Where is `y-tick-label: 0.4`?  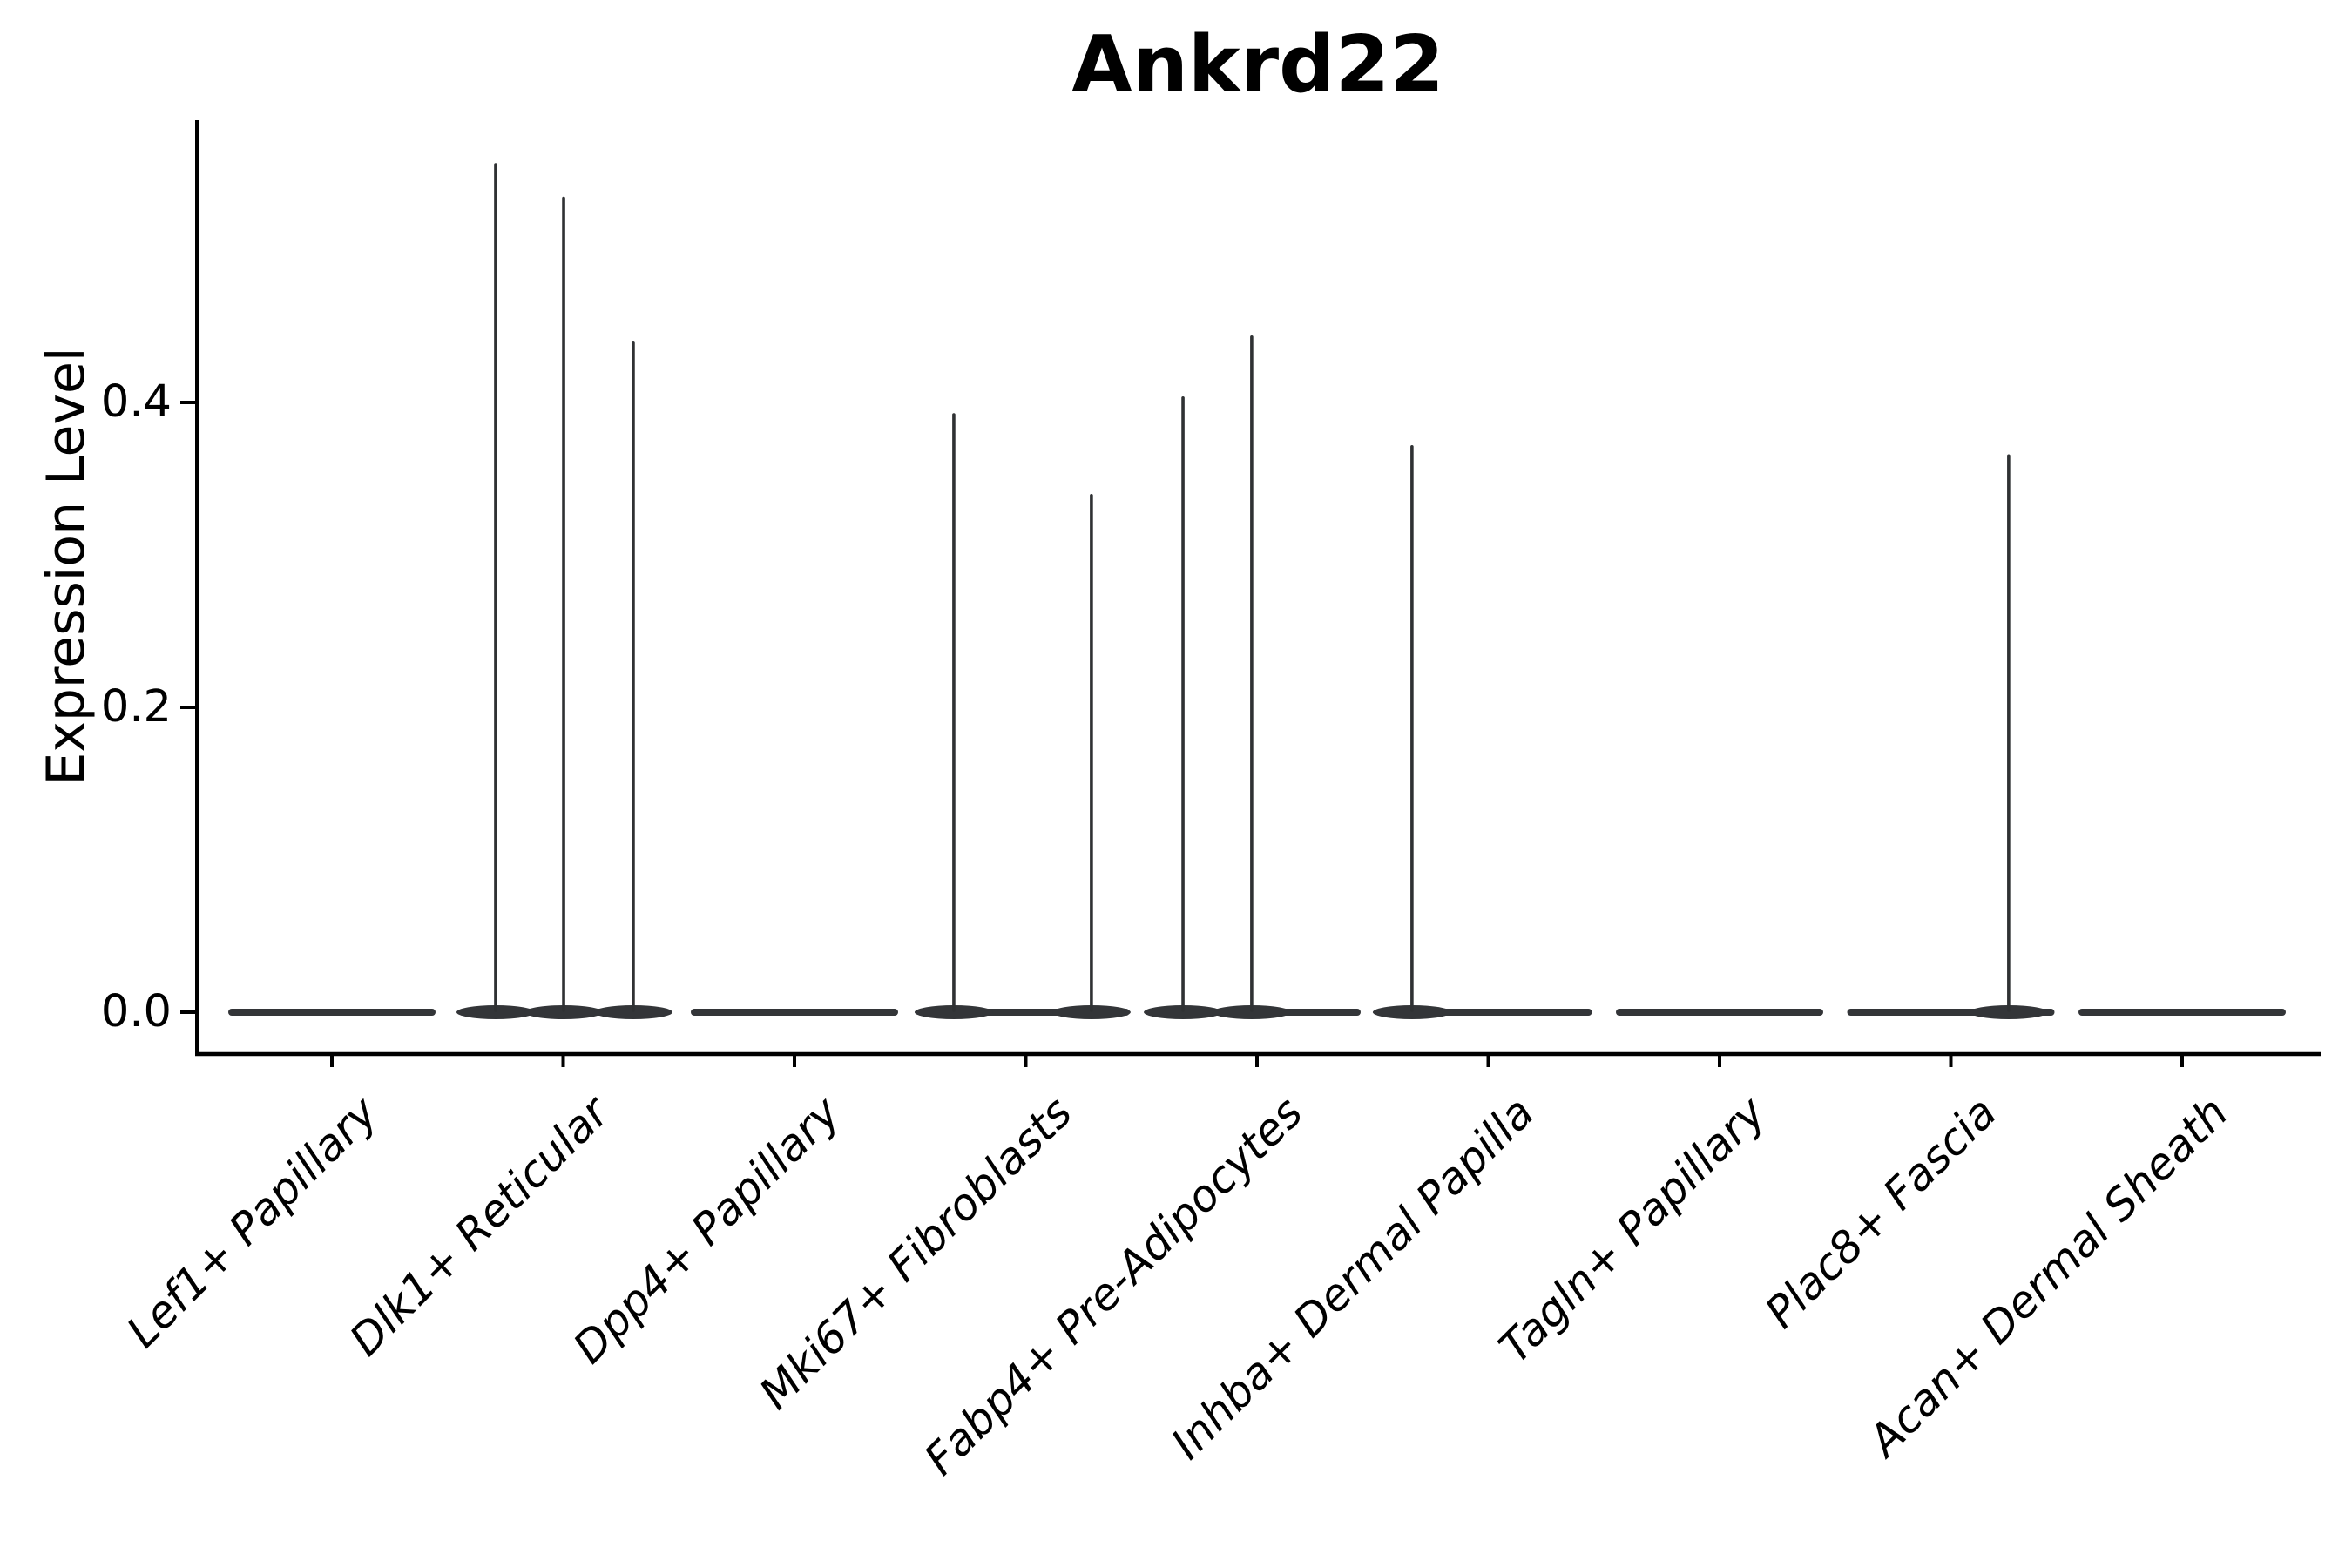 y-tick-label: 0.4 is located at coordinates (136, 402).